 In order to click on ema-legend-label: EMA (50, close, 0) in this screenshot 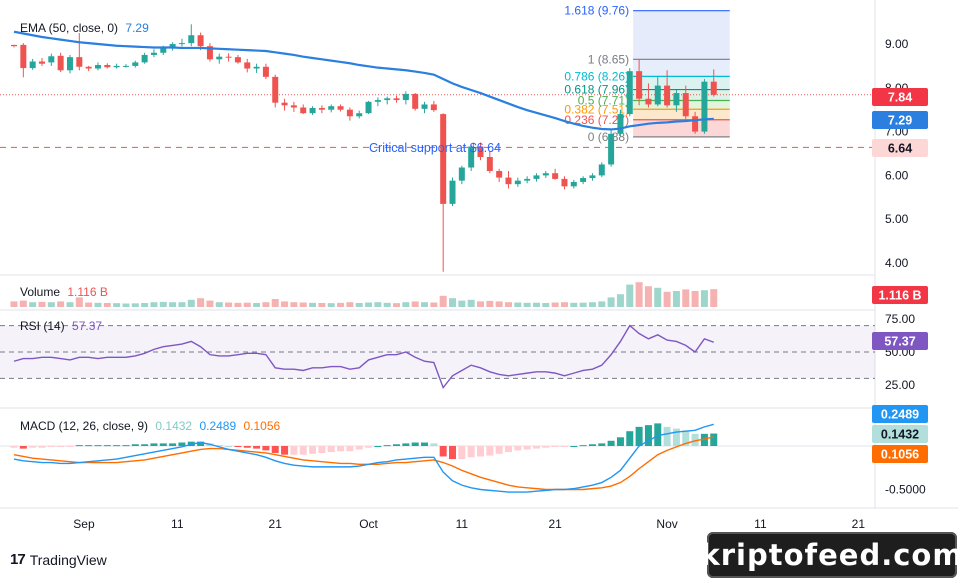, I will do `click(69, 28)`.